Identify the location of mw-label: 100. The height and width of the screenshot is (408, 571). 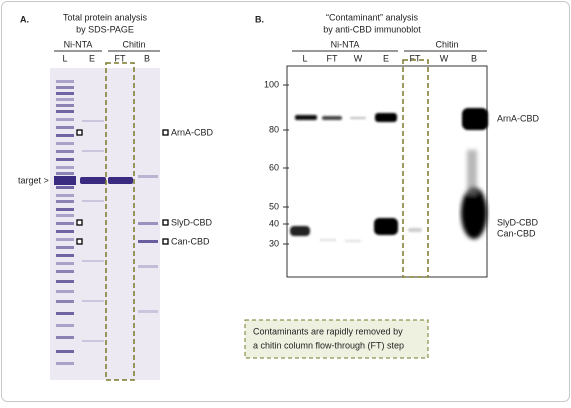
(271, 84).